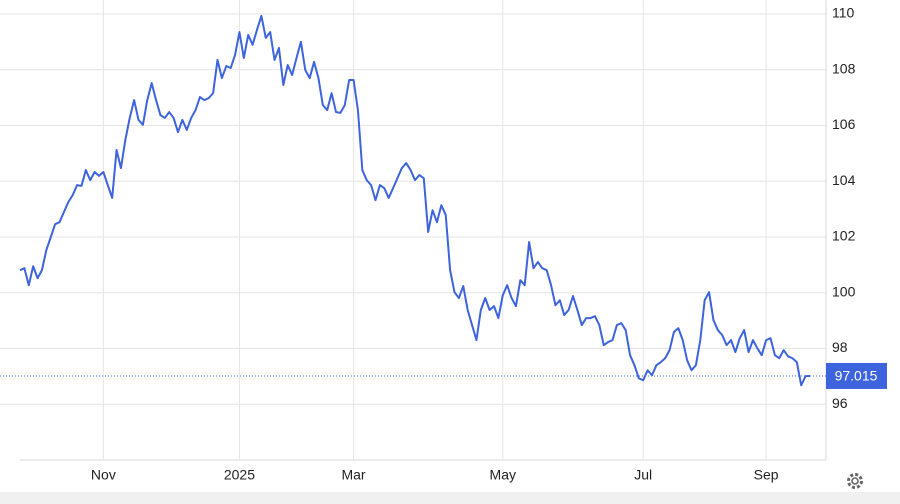  What do you see at coordinates (353, 475) in the screenshot?
I see `x-tick-label: Mar` at bounding box center [353, 475].